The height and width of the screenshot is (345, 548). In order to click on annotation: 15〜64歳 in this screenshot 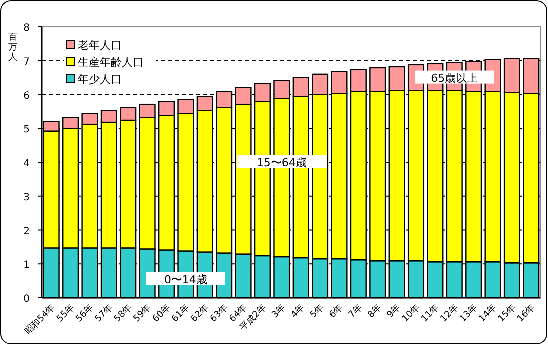, I will do `click(281, 163)`.